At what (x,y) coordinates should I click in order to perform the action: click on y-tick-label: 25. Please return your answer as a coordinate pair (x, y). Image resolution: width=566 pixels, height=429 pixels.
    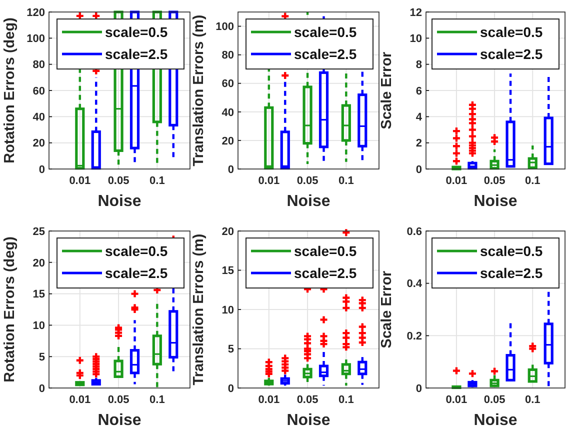
    Looking at the image, I should click on (38, 232).